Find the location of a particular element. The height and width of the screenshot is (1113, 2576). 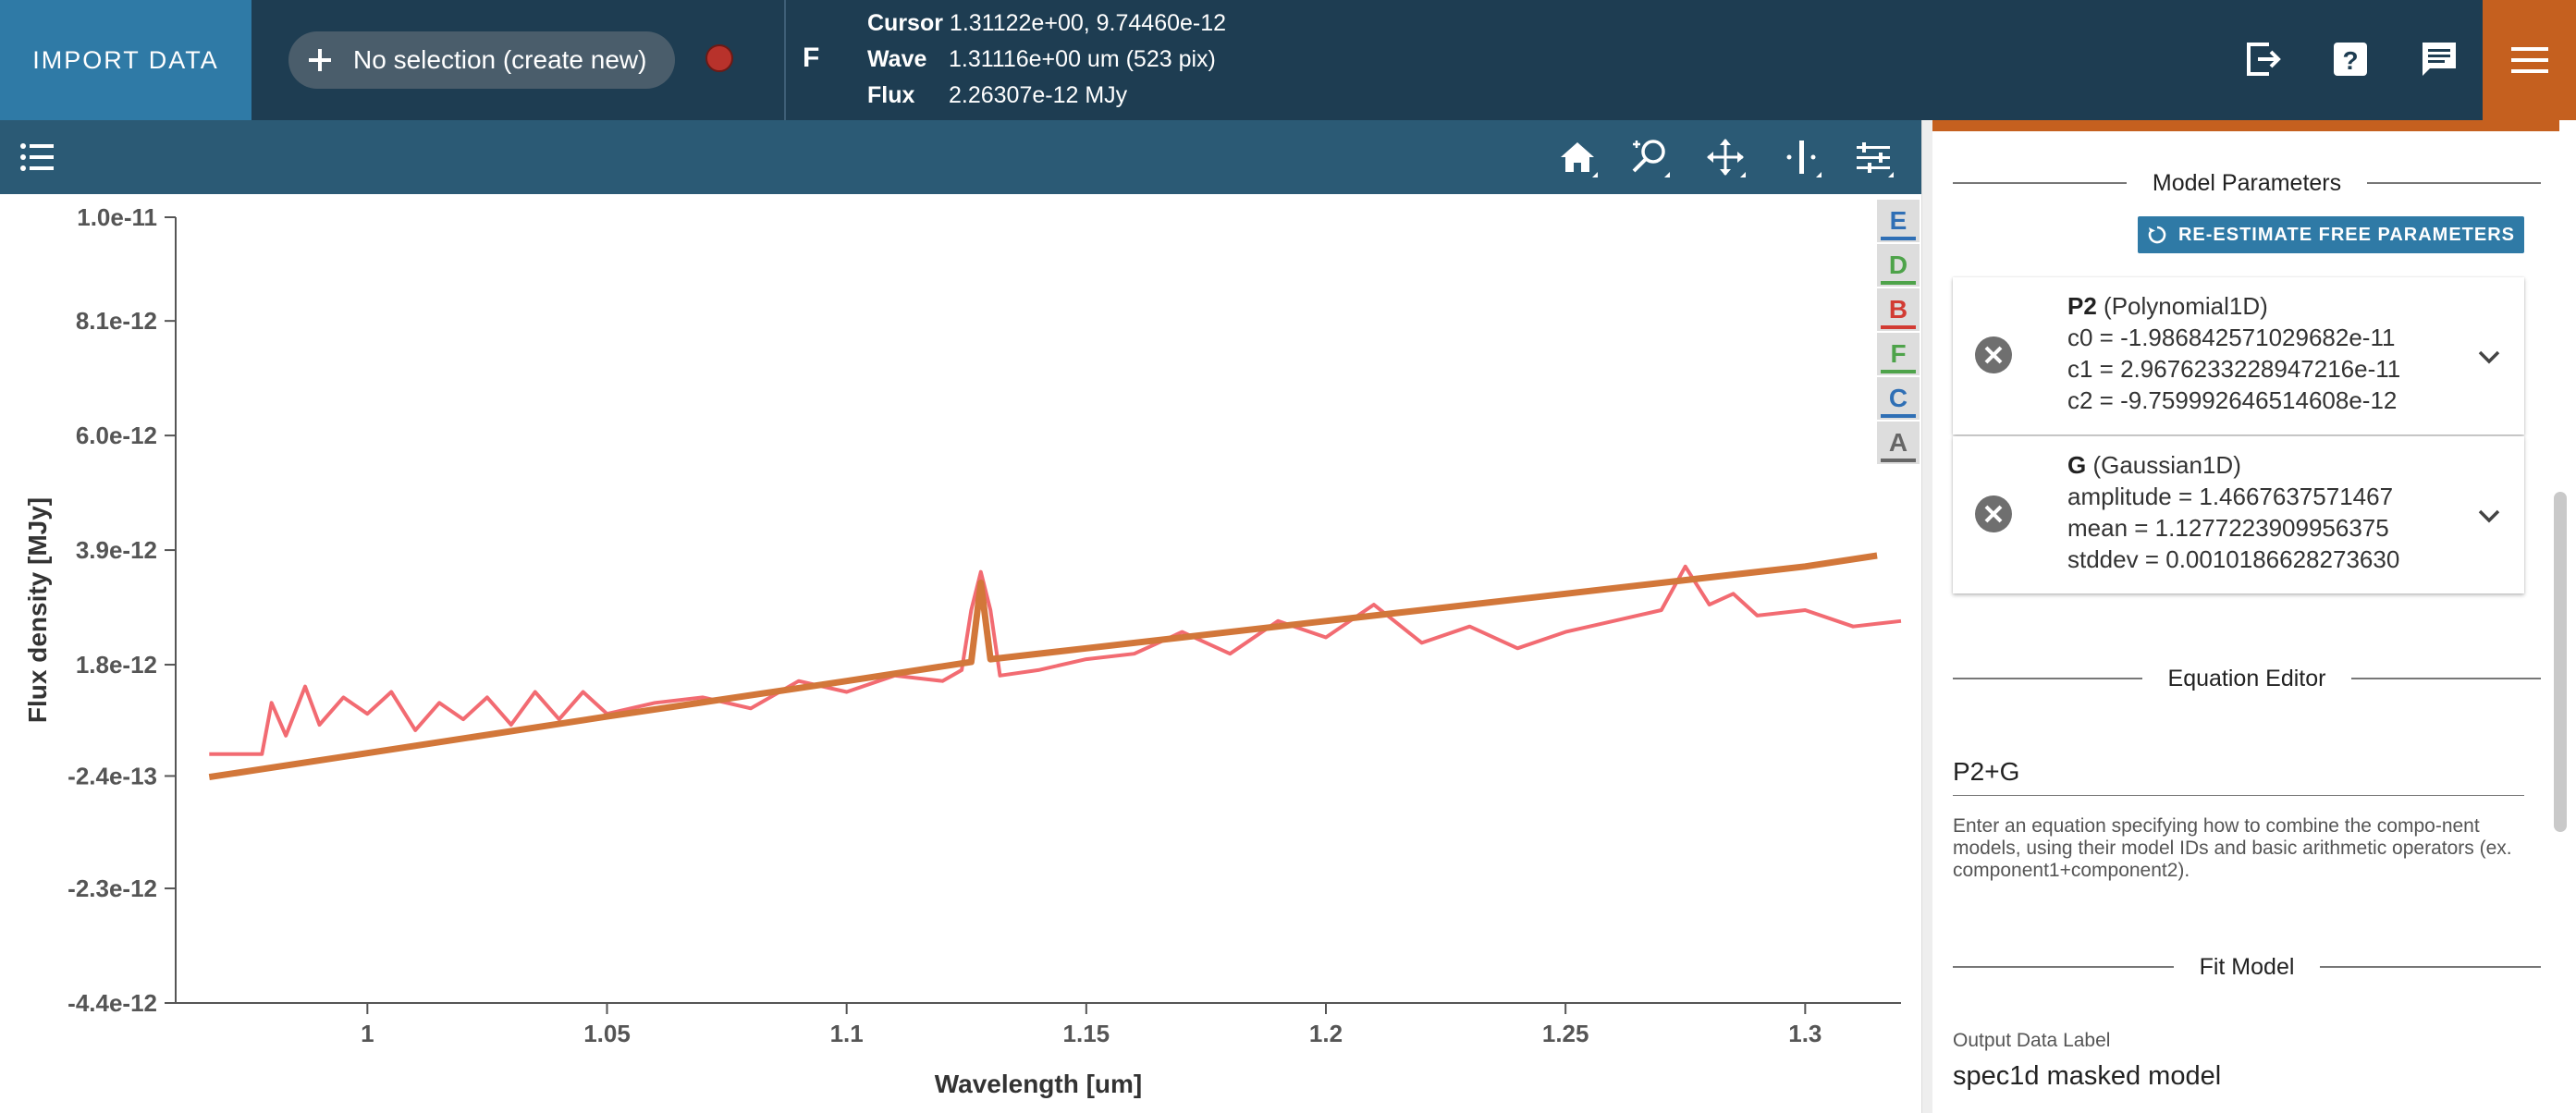

layer-button-label: F is located at coordinates (1898, 353).